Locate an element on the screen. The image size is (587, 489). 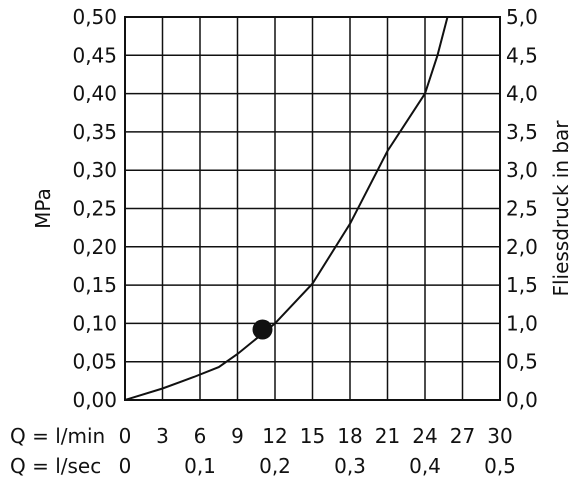
x-primary-tick-label: 24 is located at coordinates (424, 436).